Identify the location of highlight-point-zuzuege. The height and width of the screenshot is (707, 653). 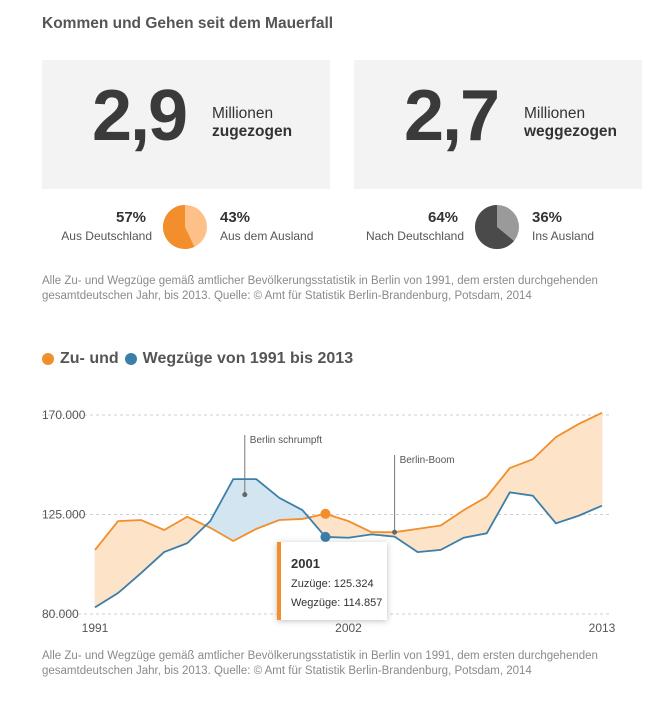
(325, 513).